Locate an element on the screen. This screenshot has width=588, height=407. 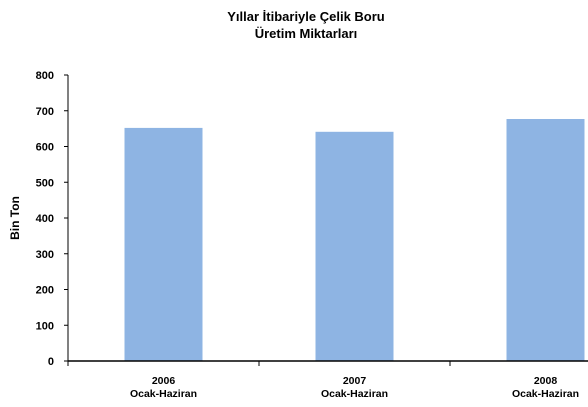
x-tick-label-line: 2008 is located at coordinates (546, 381).